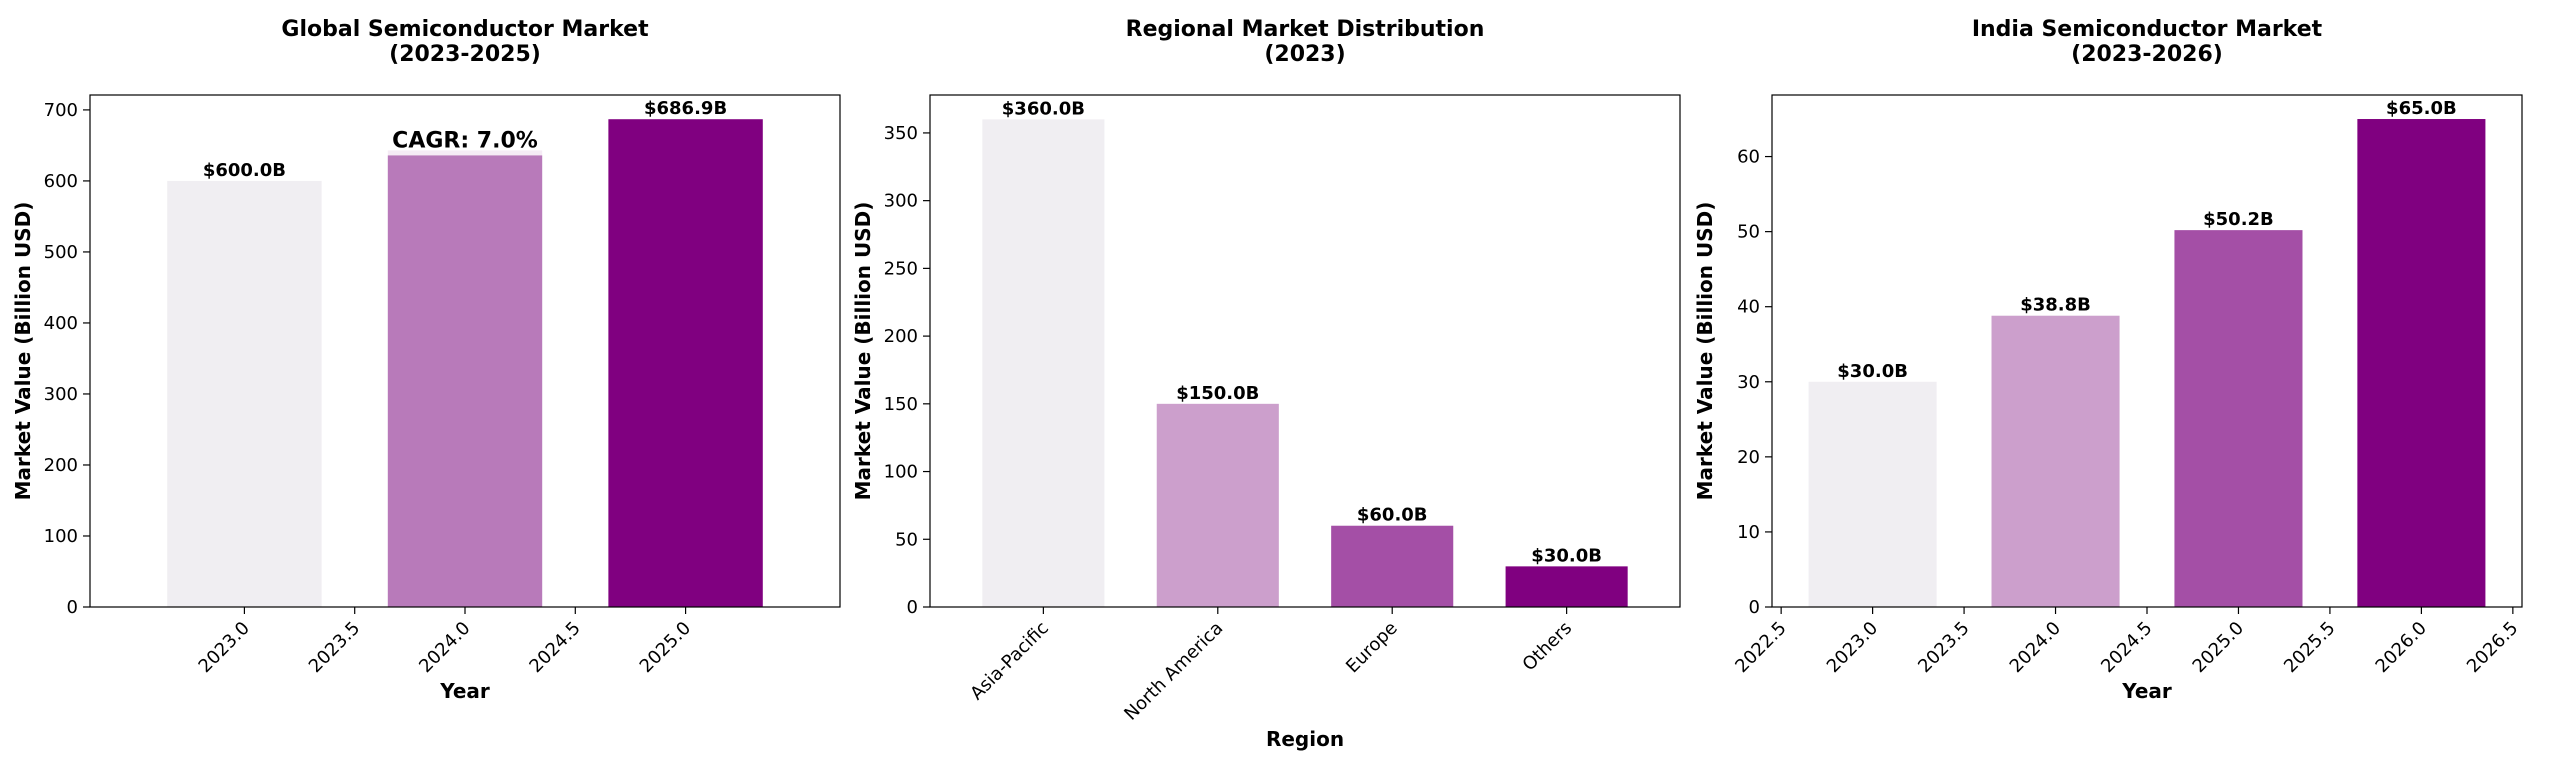  Describe the element at coordinates (465, 54) in the screenshot. I see `chart-title-line: (2023-2025)` at that location.